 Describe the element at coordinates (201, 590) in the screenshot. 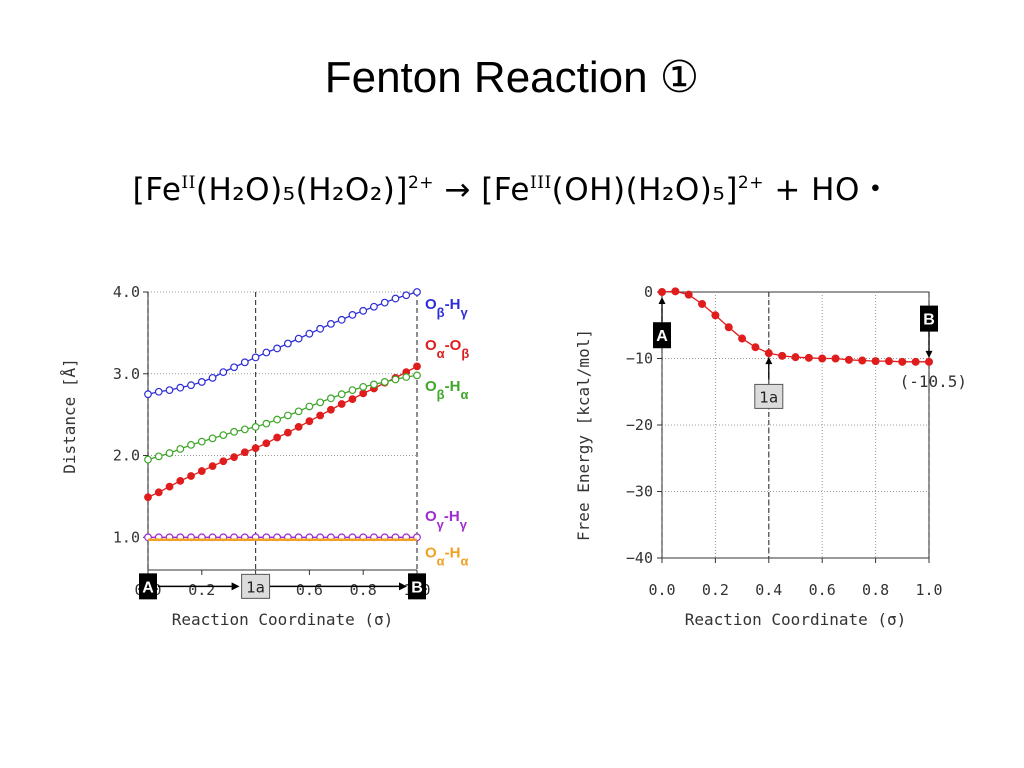

I see `x-tick-label: 0.2` at that location.